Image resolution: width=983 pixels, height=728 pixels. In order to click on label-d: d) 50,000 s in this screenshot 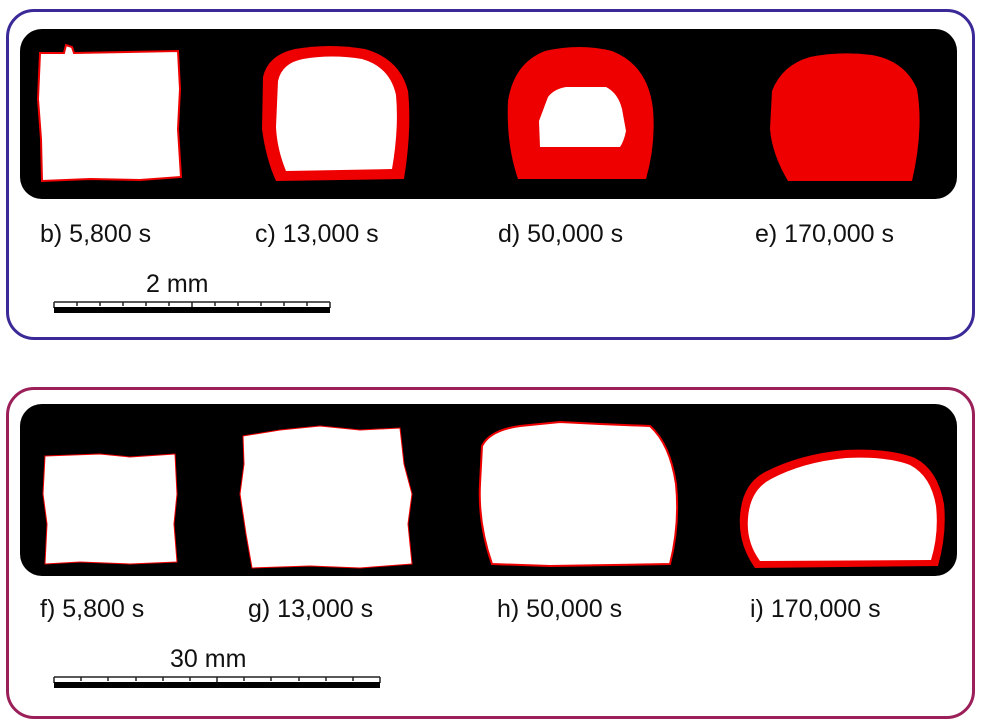, I will do `click(561, 234)`.